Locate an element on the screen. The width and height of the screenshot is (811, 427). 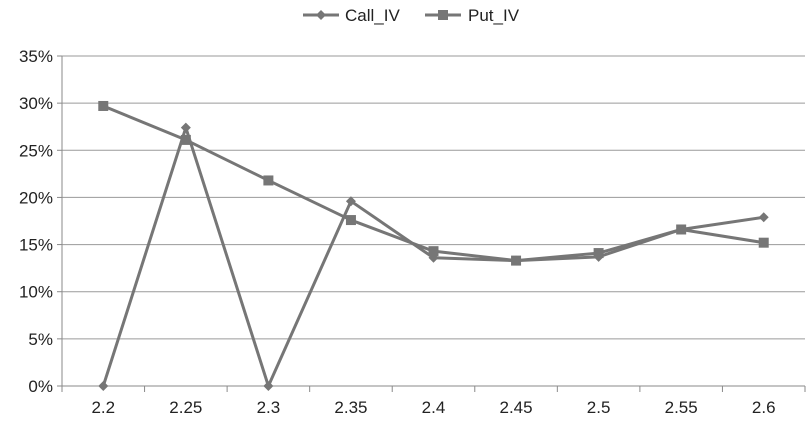
y-tick-label: 25% is located at coordinates (36, 150).